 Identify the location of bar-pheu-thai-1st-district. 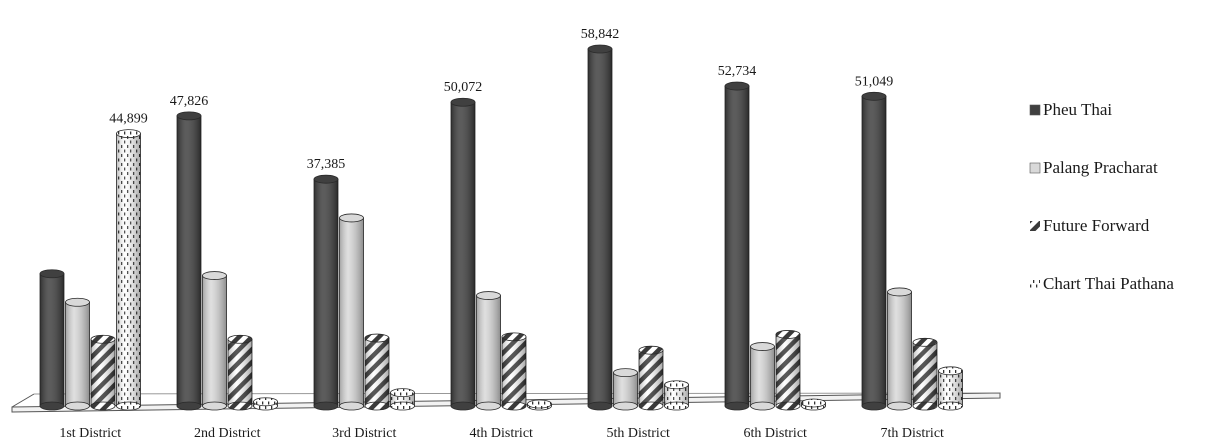
(52, 340).